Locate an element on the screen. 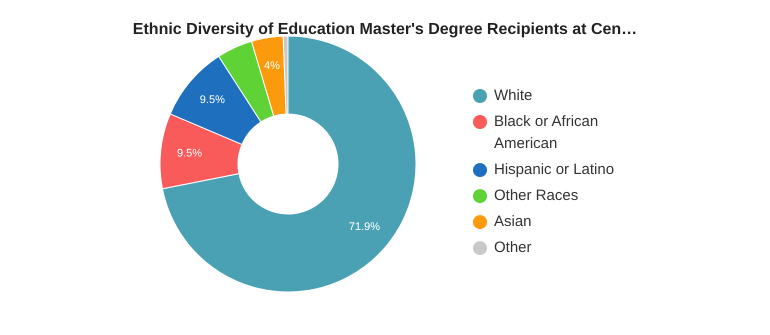 The height and width of the screenshot is (335, 770). legend-label: Hispanic or Latino is located at coordinates (554, 169).